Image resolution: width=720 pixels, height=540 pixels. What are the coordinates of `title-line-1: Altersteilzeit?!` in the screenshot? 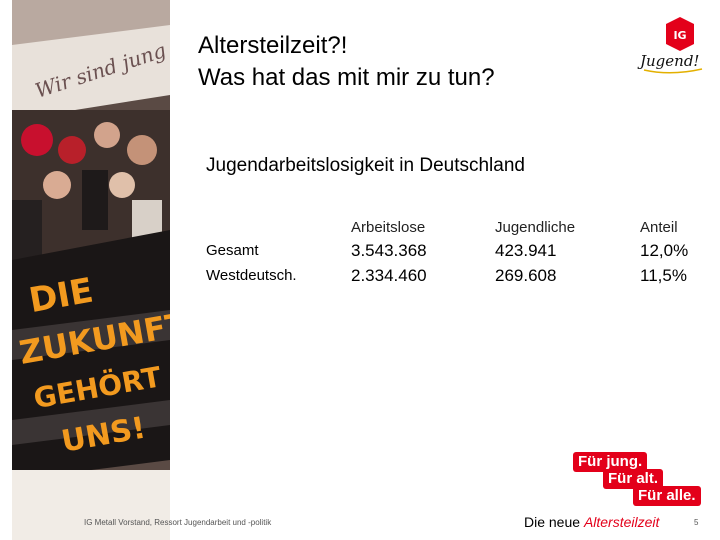 It's located at (273, 45).